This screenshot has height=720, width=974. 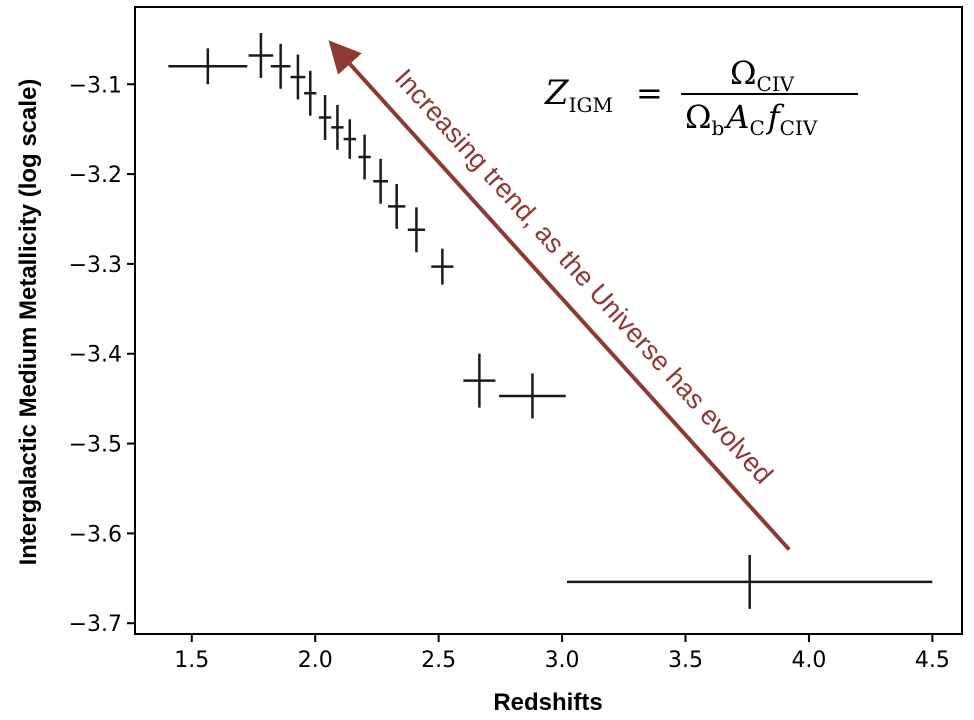 What do you see at coordinates (932, 660) in the screenshot?
I see `x-tick-label: 4.5` at bounding box center [932, 660].